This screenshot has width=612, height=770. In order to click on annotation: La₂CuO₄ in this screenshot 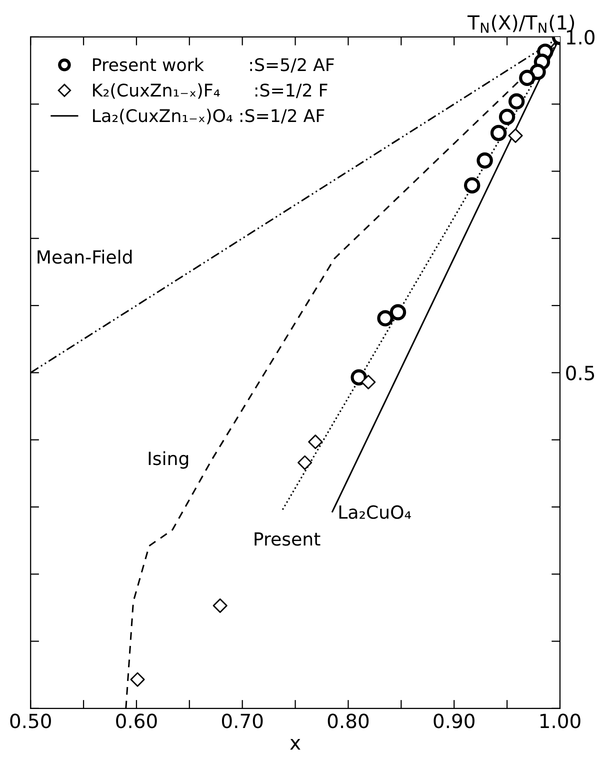, I will do `click(375, 512)`.